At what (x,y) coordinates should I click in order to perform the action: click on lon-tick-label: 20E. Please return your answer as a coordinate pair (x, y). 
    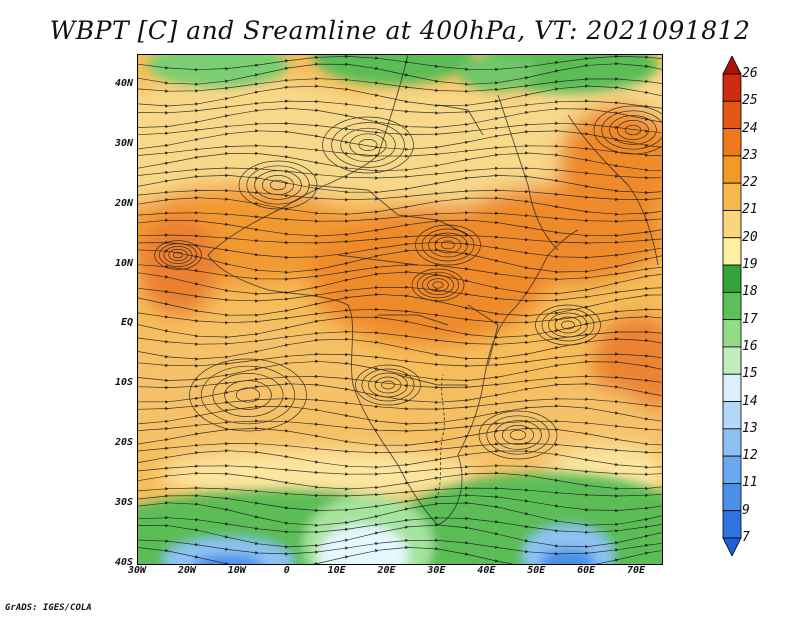
    Looking at the image, I should click on (386, 570).